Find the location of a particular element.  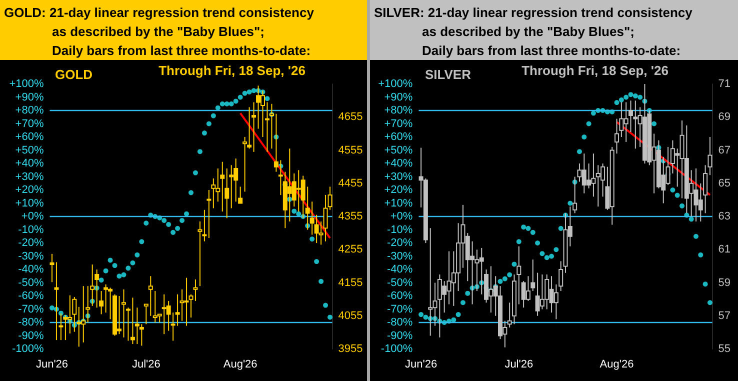

y2-tick-label: 69 is located at coordinates (724, 117).